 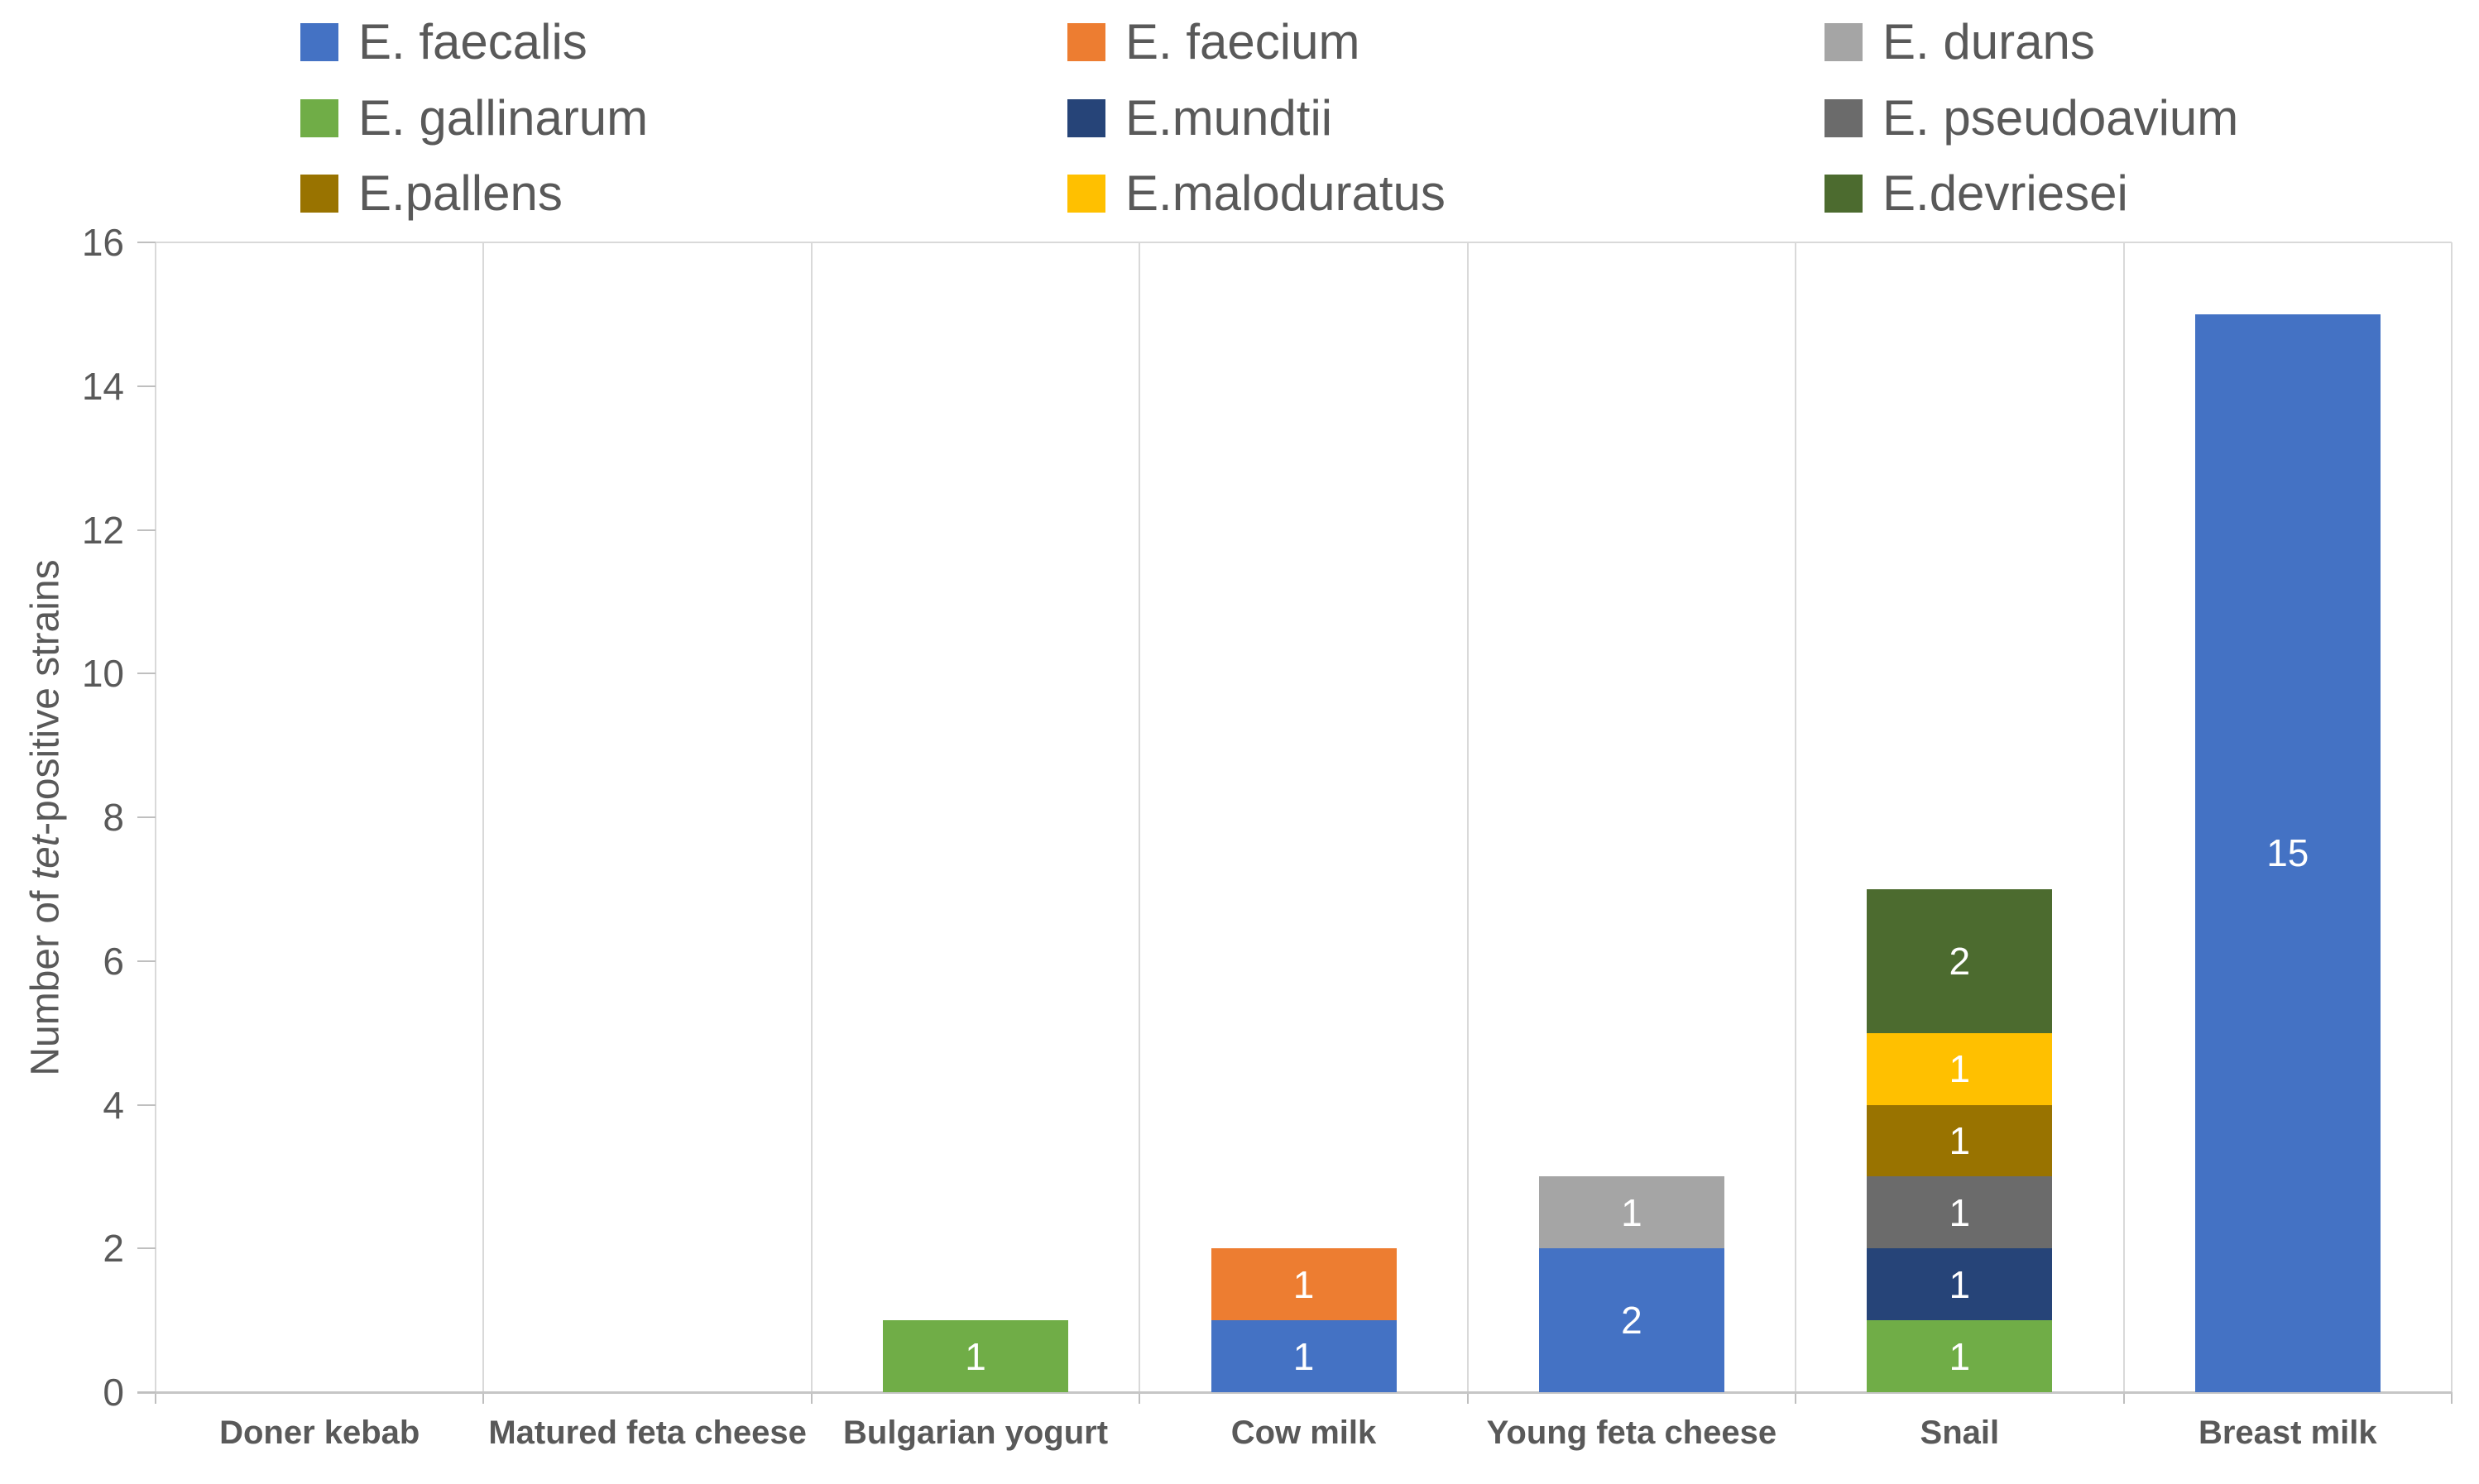 What do you see at coordinates (102, 530) in the screenshot?
I see `y-tick-label: 12` at bounding box center [102, 530].